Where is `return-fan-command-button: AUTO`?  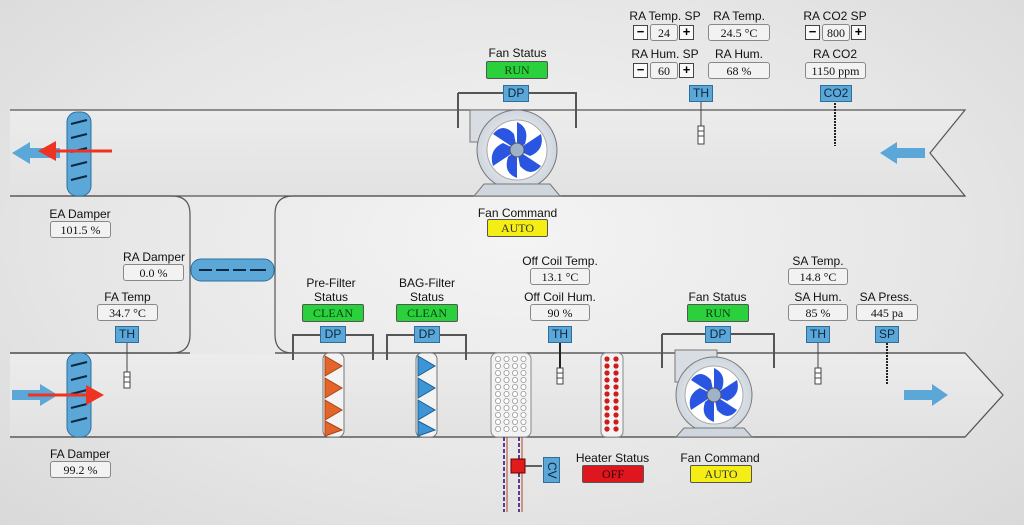 return-fan-command-button: AUTO is located at coordinates (517, 228).